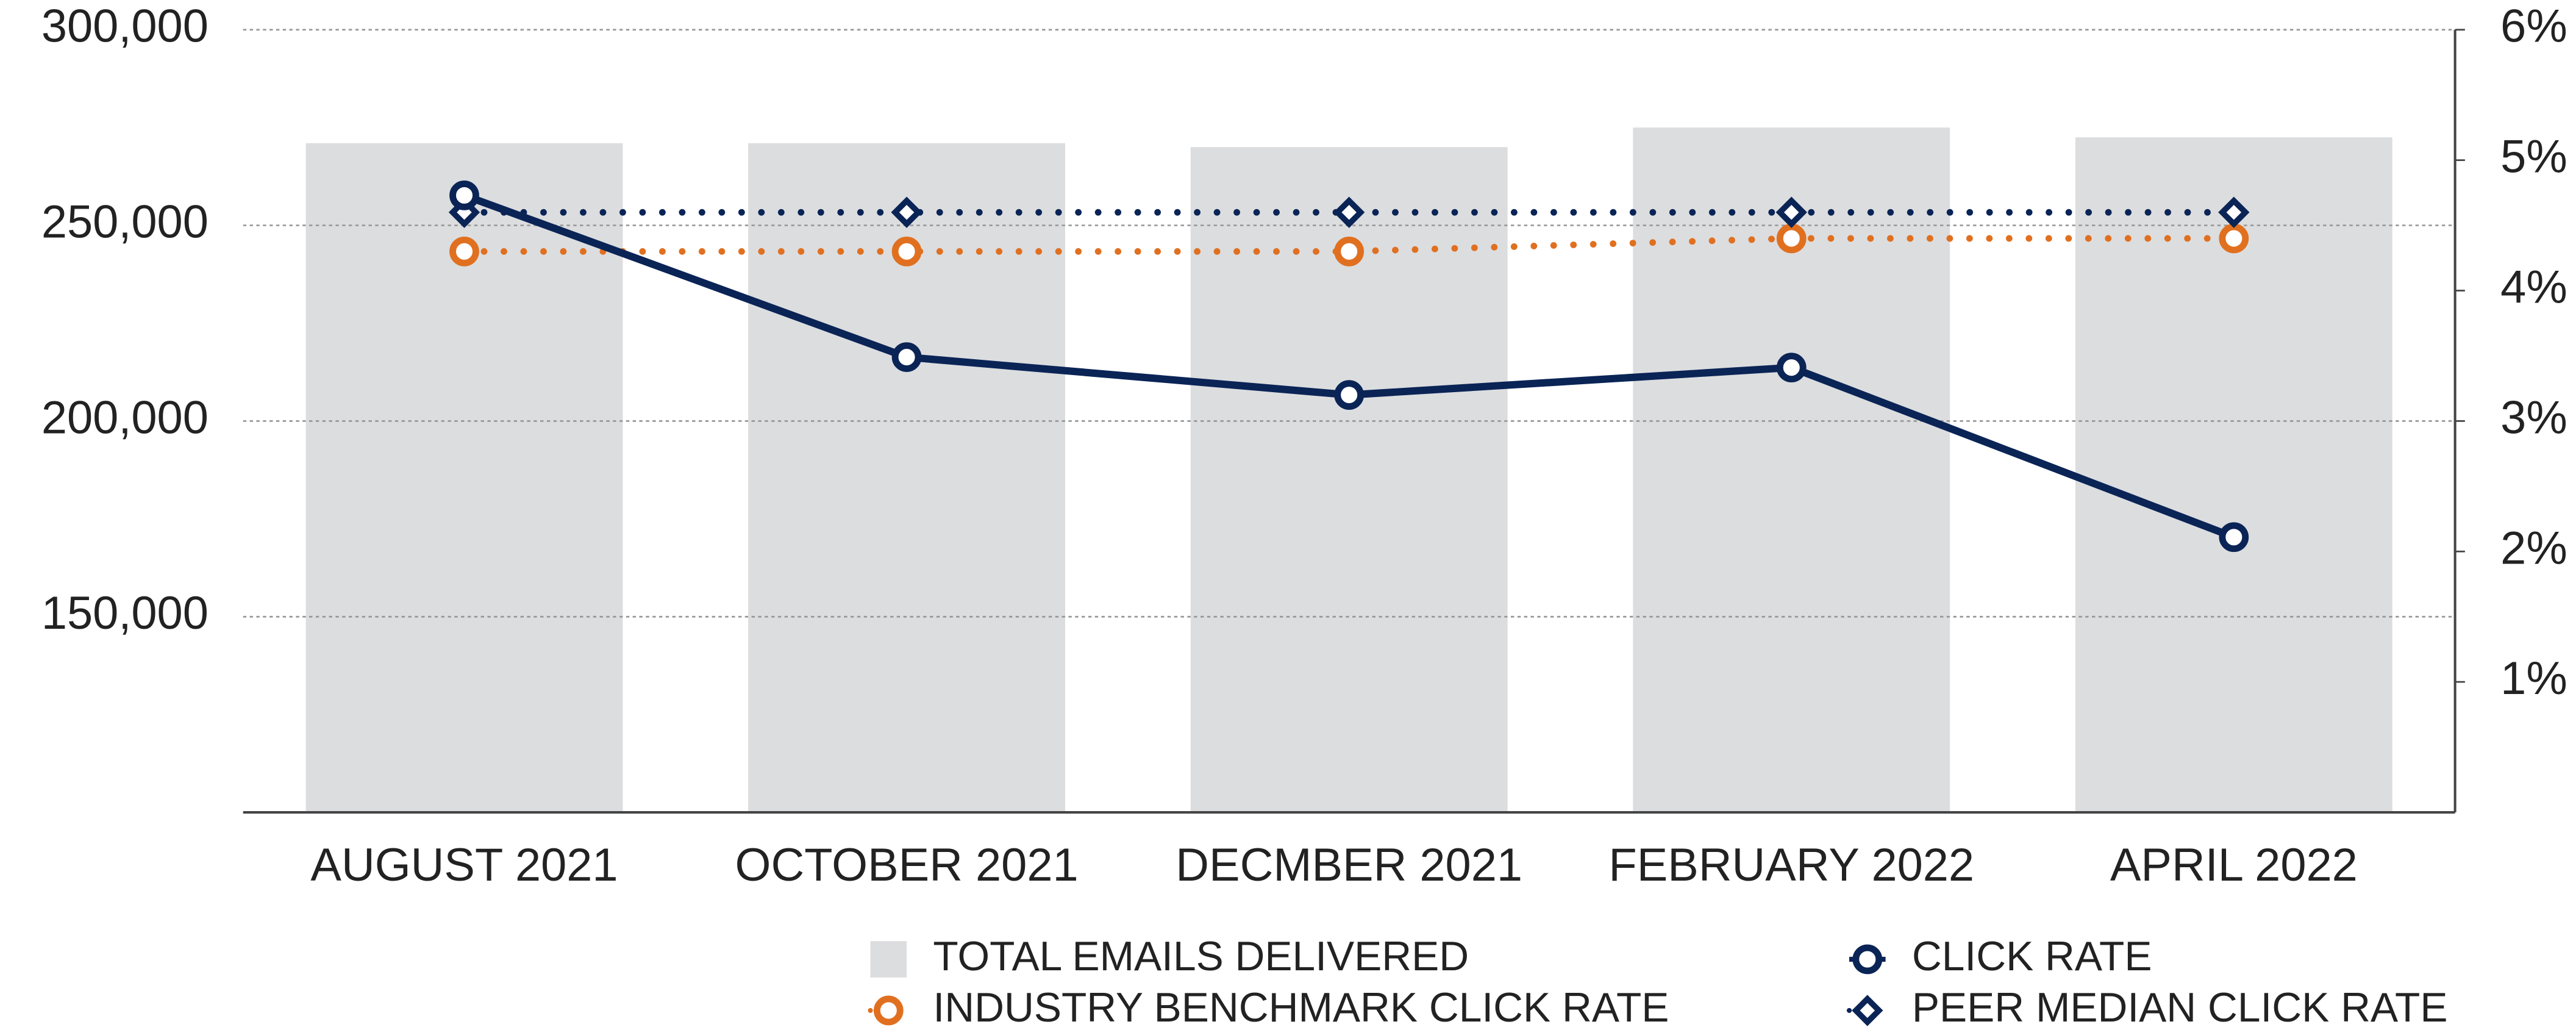  I want to click on y2-tick-label: 3%, so click(2533, 417).